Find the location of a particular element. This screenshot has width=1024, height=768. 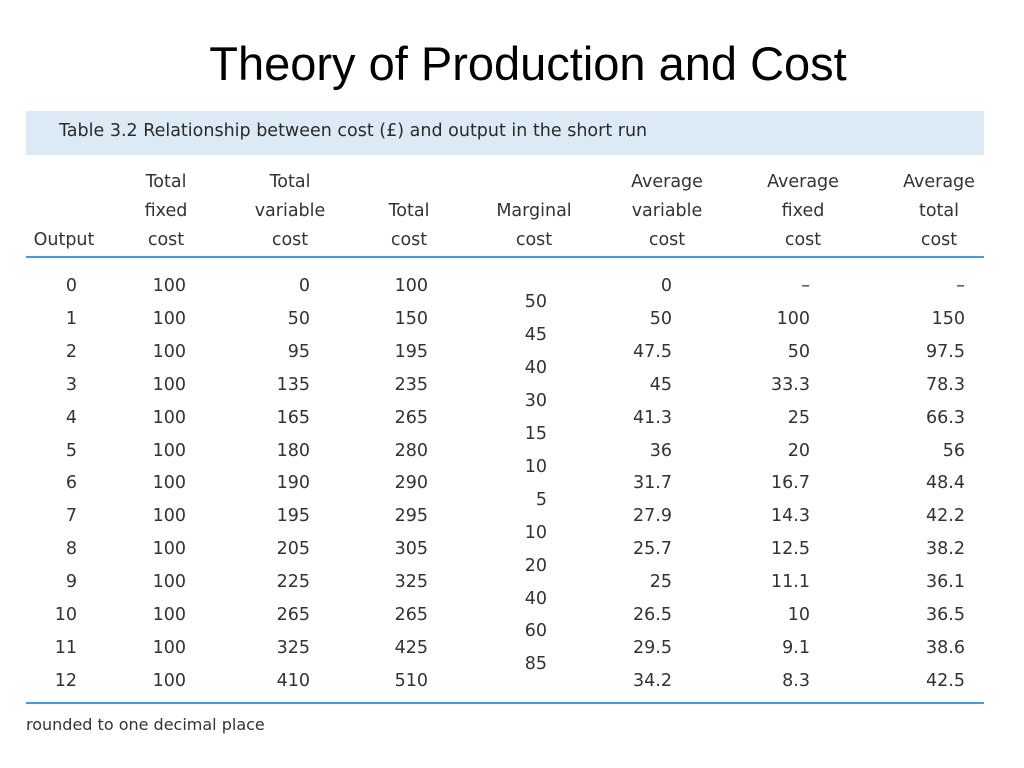

cell-total-cost: 305 is located at coordinates (411, 549).